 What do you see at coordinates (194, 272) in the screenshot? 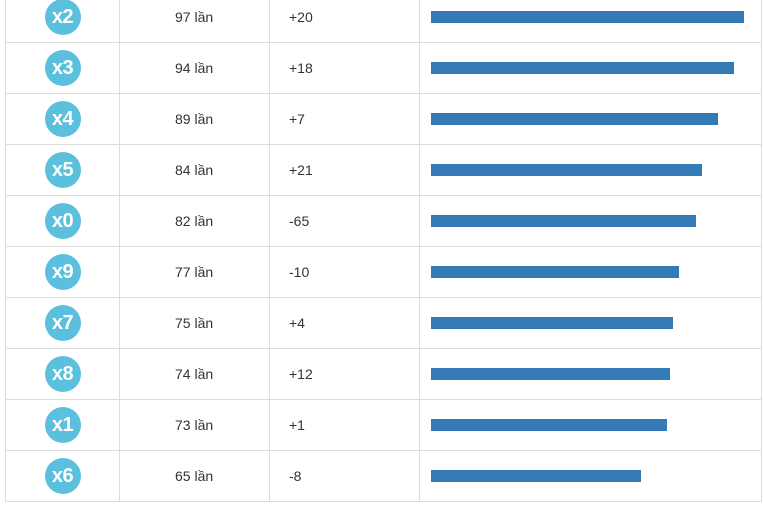
I see `count-cell: 77 lần` at bounding box center [194, 272].